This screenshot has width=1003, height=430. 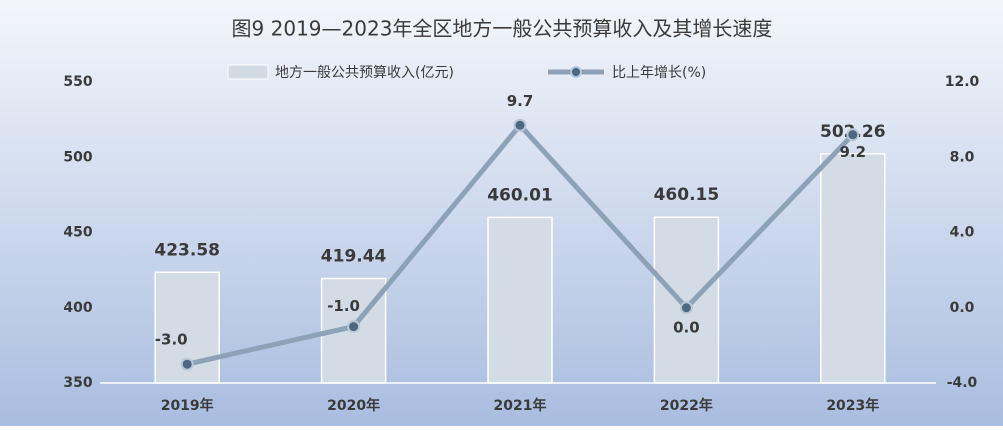 I want to click on line-value-label: 9.2, so click(x=853, y=152).